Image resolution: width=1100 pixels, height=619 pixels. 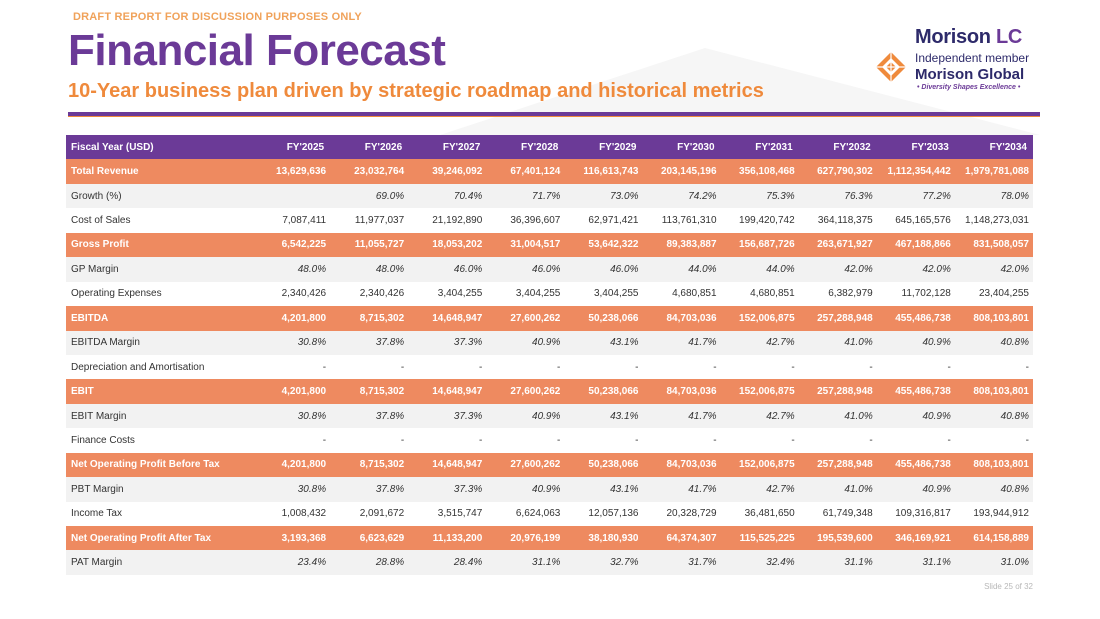 I want to click on table-cell: 61,749,348, so click(x=837, y=513).